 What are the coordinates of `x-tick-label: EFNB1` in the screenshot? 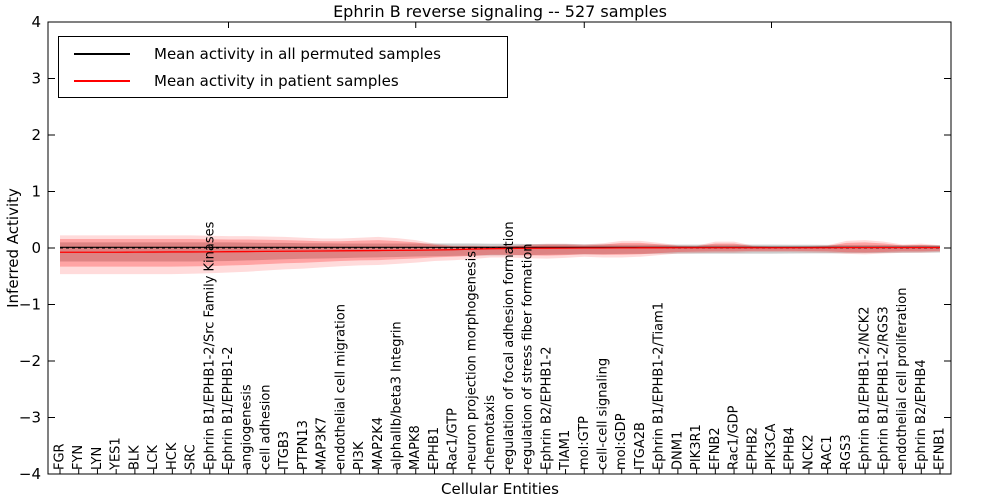 It's located at (940, 448).